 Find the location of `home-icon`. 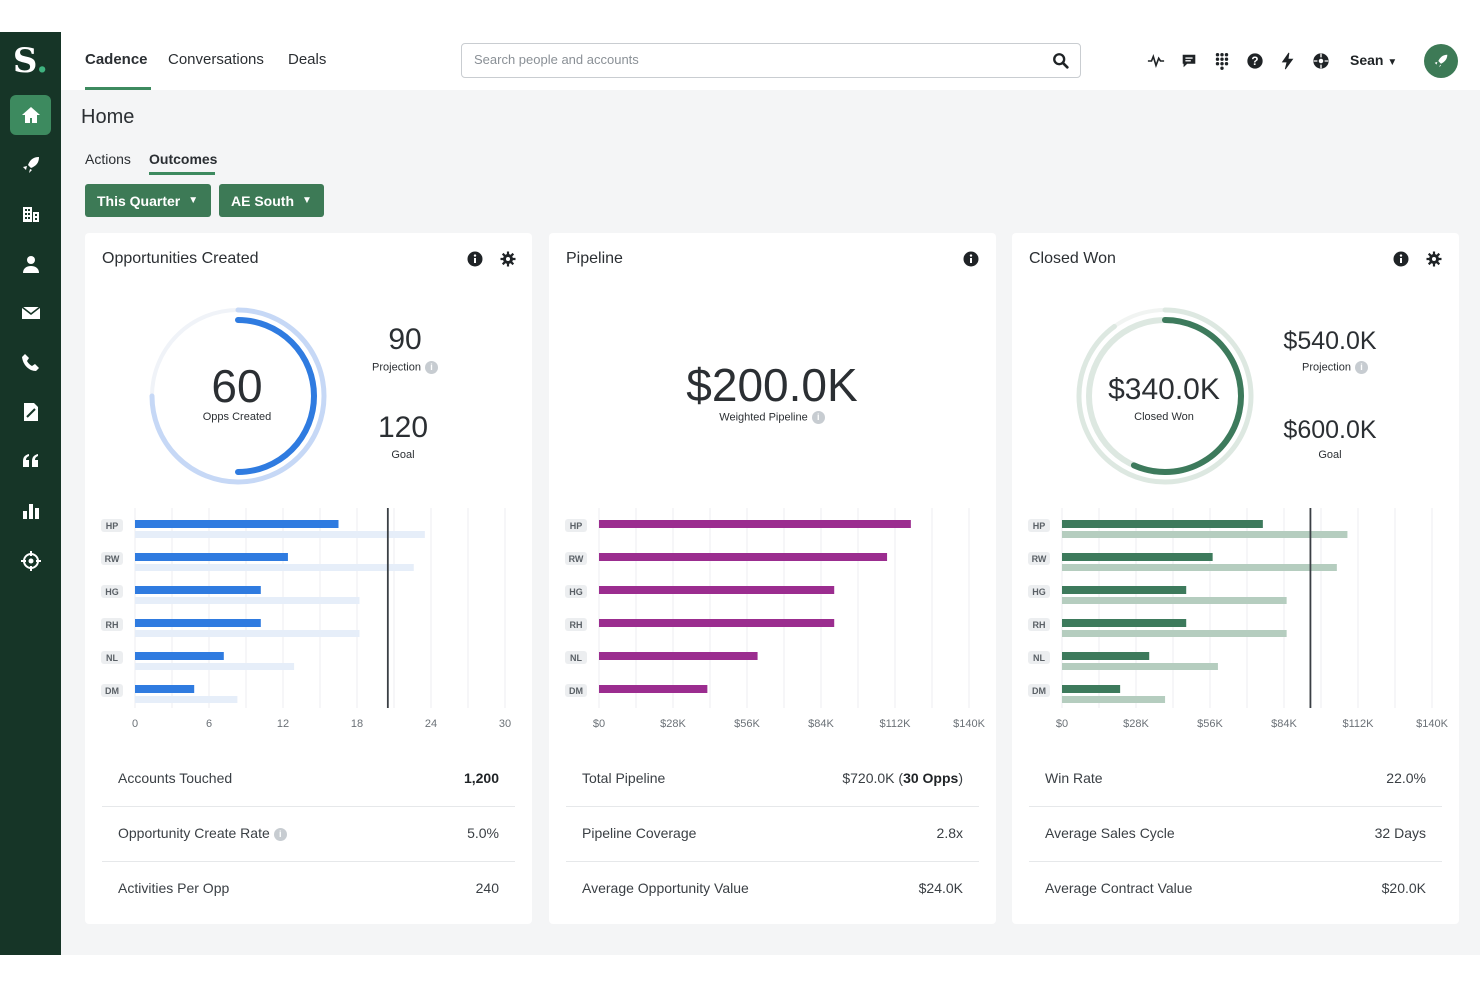

home-icon is located at coordinates (30, 115).